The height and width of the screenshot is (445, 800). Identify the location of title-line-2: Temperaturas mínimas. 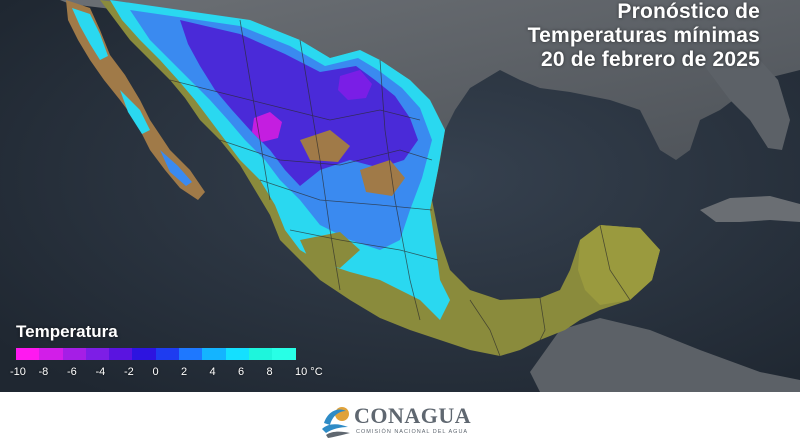
(643, 35).